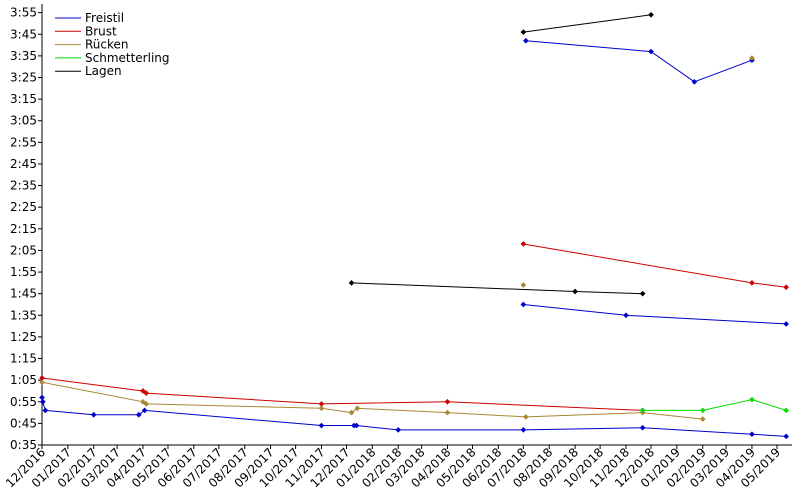 The width and height of the screenshot is (800, 500). Describe the element at coordinates (23, 186) in the screenshot. I see `y-tick-label: 2:35` at that location.